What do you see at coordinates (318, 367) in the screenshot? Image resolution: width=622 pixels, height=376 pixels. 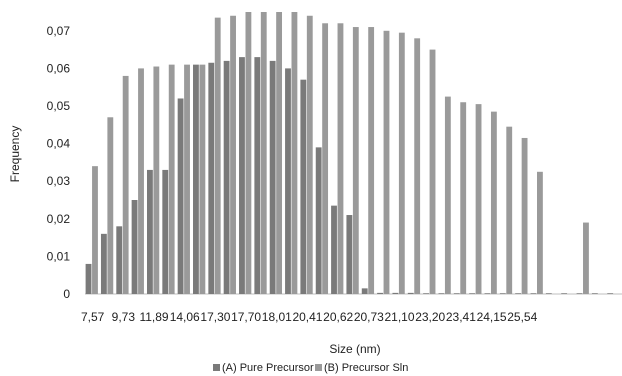 I see `legend-swatch-precursor-sln` at bounding box center [318, 367].